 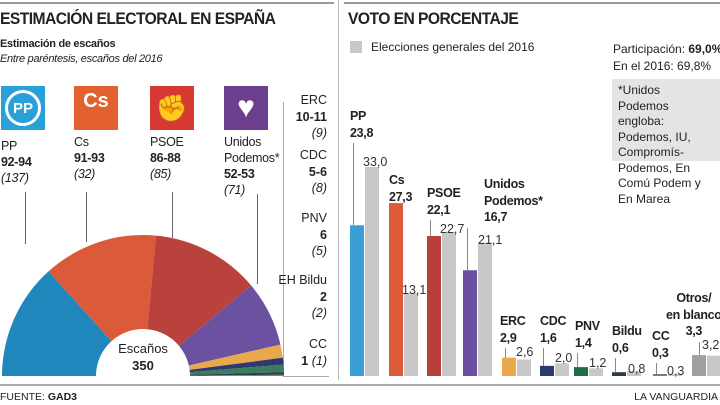 I want to click on bottom-rule, so click(x=360, y=385).